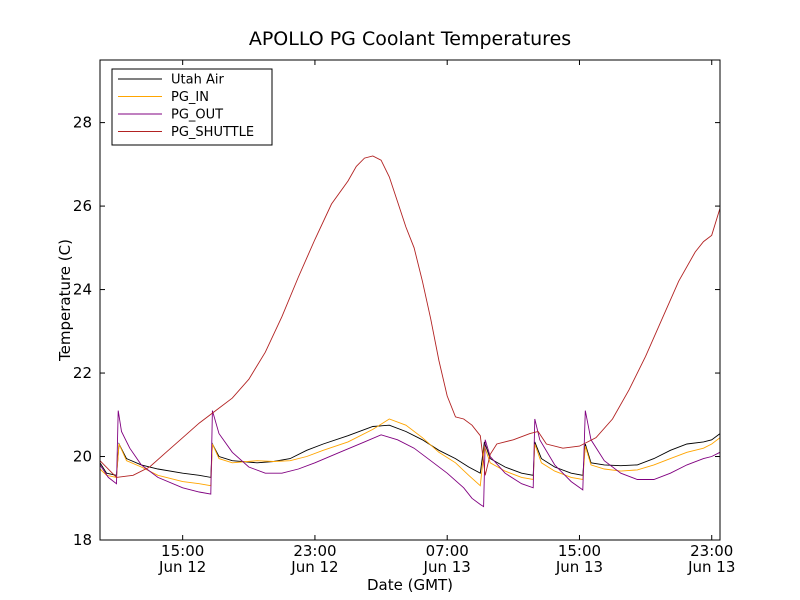 This screenshot has width=800, height=600. I want to click on series-line-utah-air, so click(410, 451).